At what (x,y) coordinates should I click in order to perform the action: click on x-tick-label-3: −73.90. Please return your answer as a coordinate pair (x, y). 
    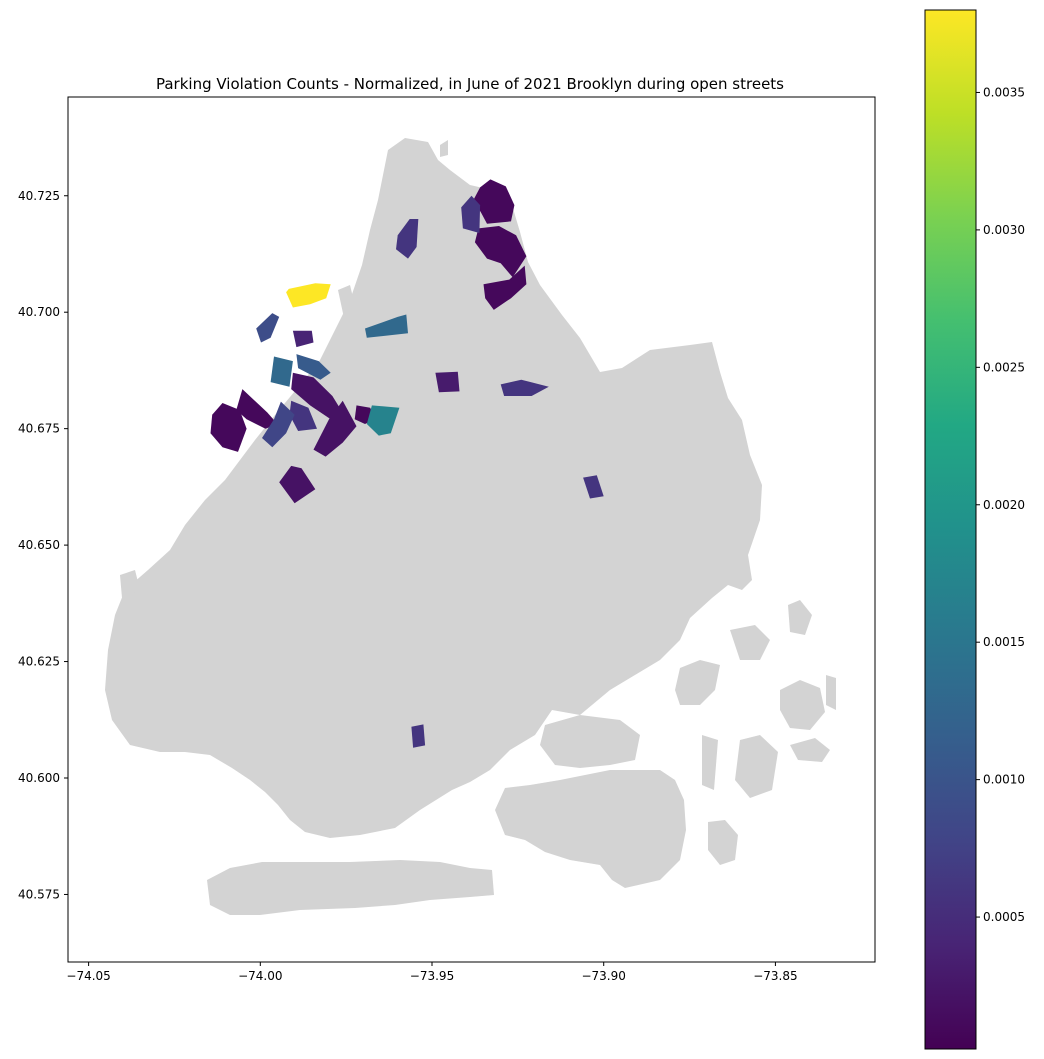
    Looking at the image, I should click on (603, 976).